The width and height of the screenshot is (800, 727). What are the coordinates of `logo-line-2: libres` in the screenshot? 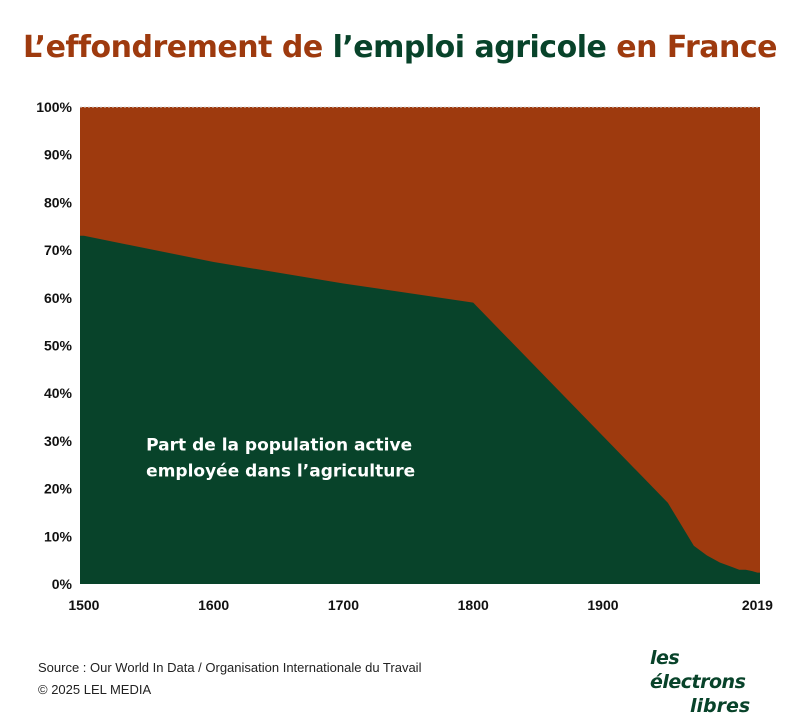 It's located at (720, 706).